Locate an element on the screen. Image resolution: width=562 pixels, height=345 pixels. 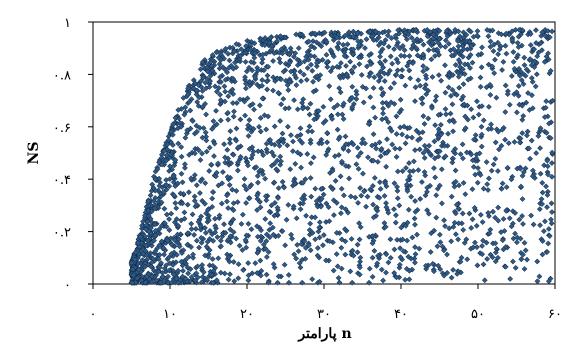
x-tick-label: ۳۰ is located at coordinates (324, 314).